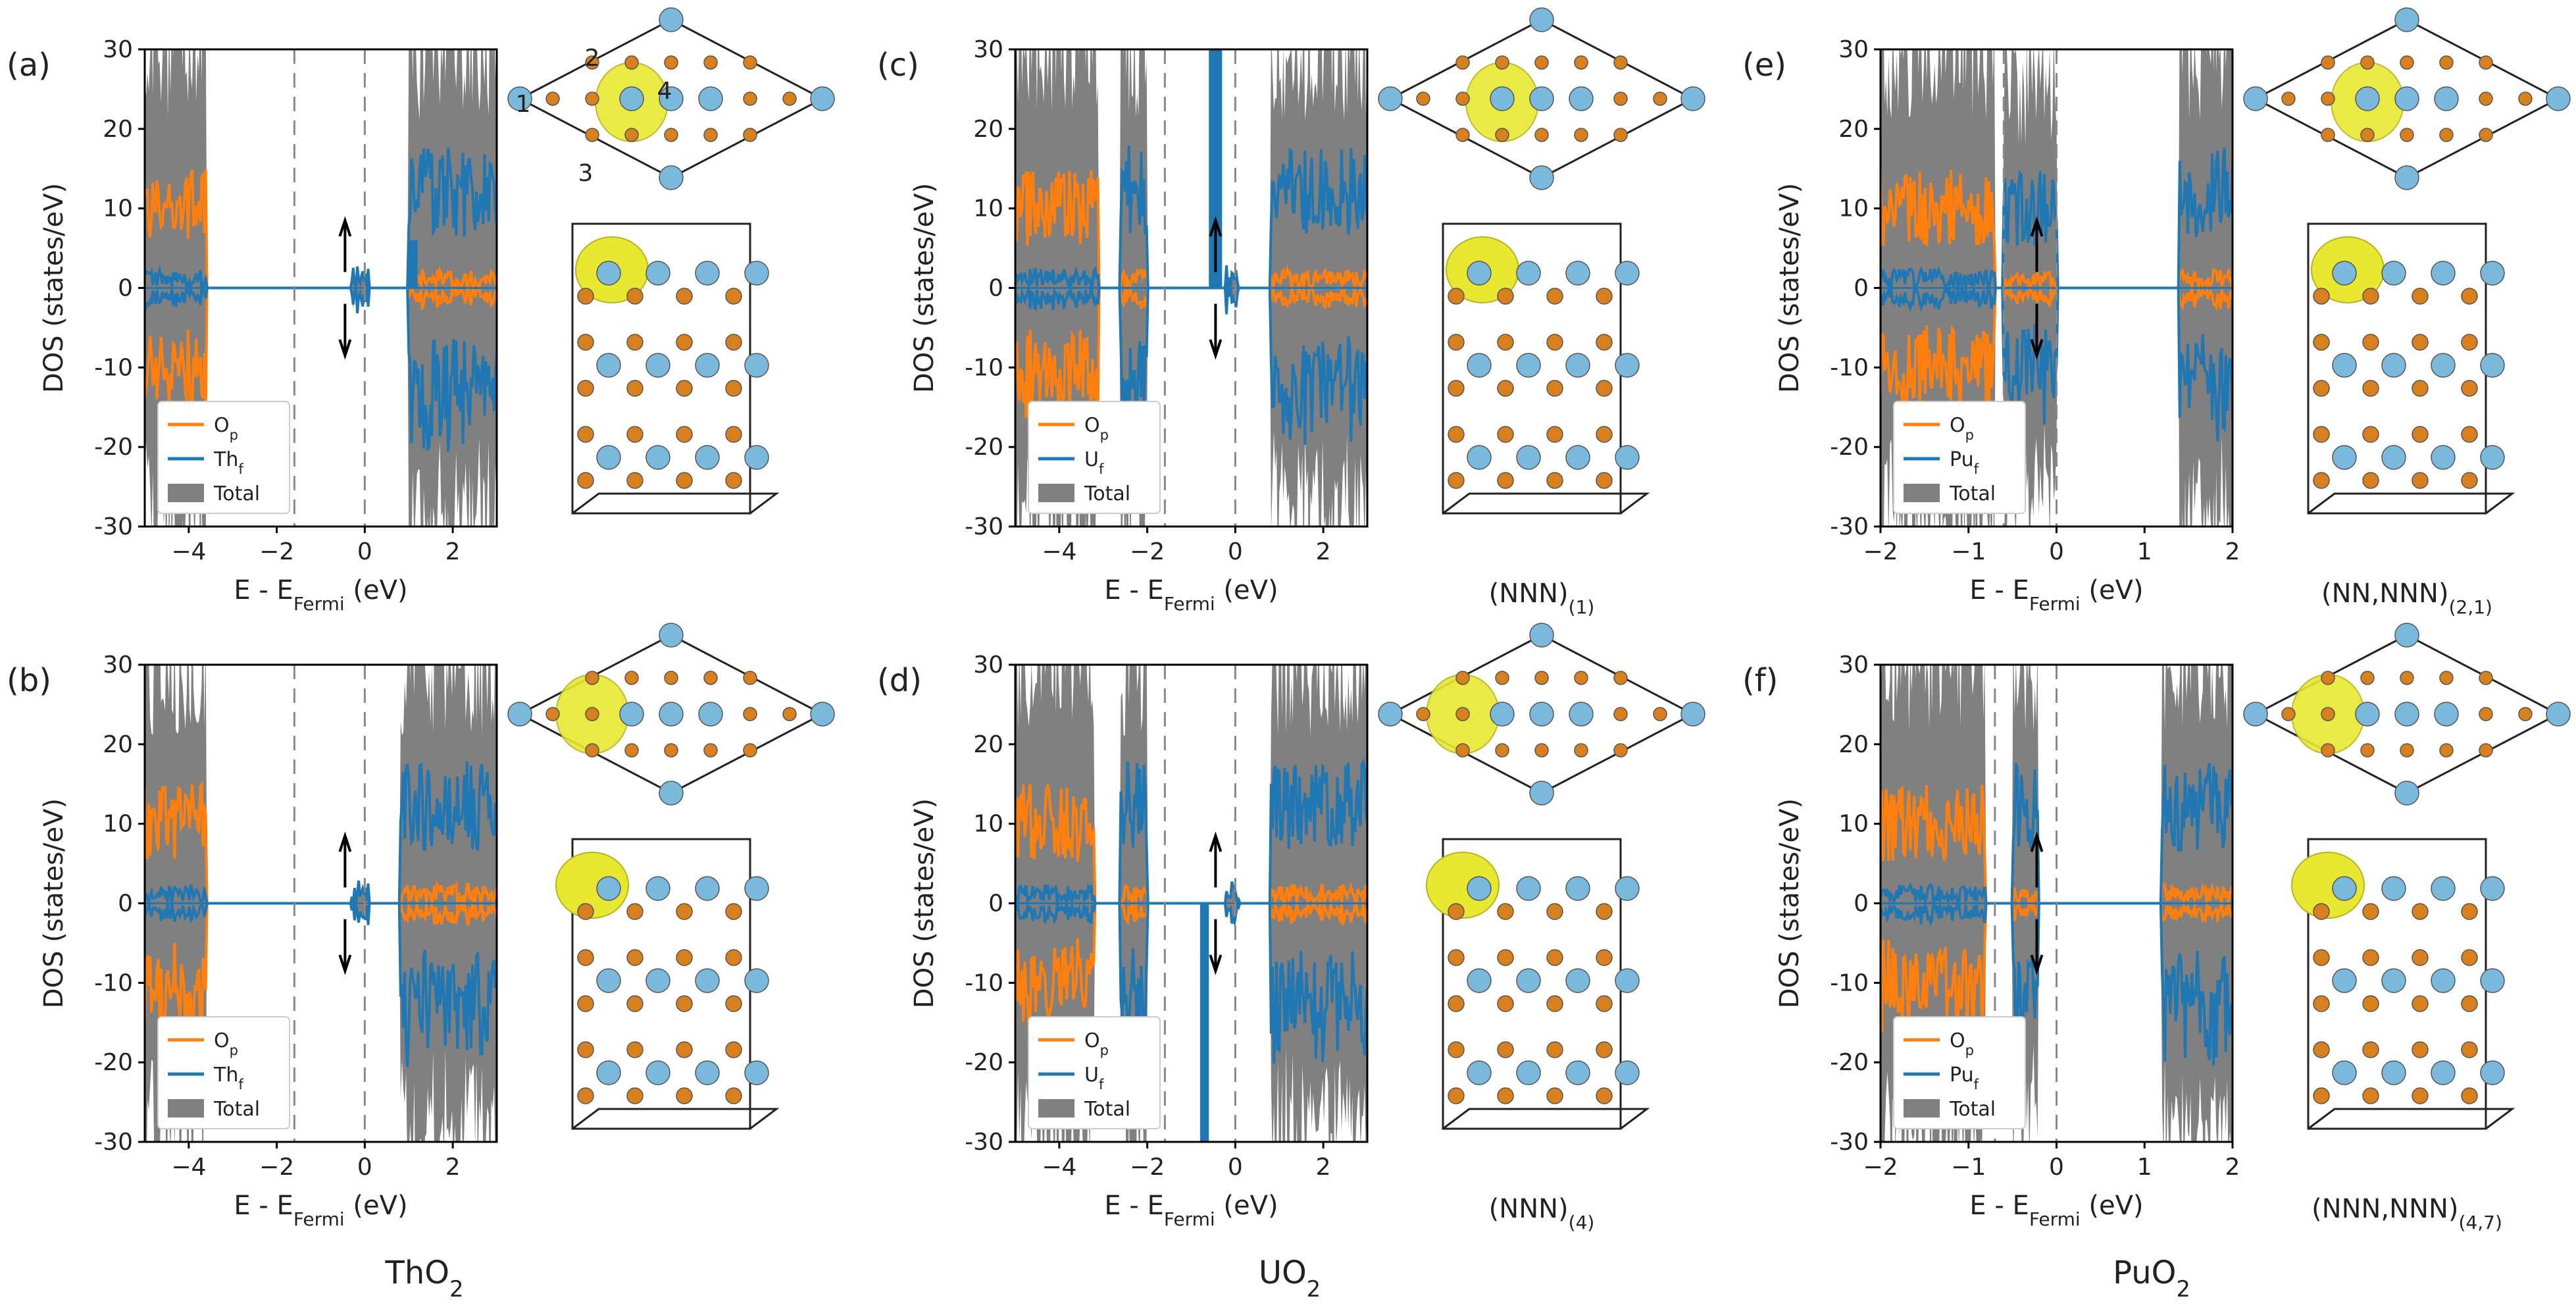 This screenshot has width=2576, height=1313. Describe the element at coordinates (2056, 1210) in the screenshot. I see `x-axis-label: E - EFermi (eV)` at that location.